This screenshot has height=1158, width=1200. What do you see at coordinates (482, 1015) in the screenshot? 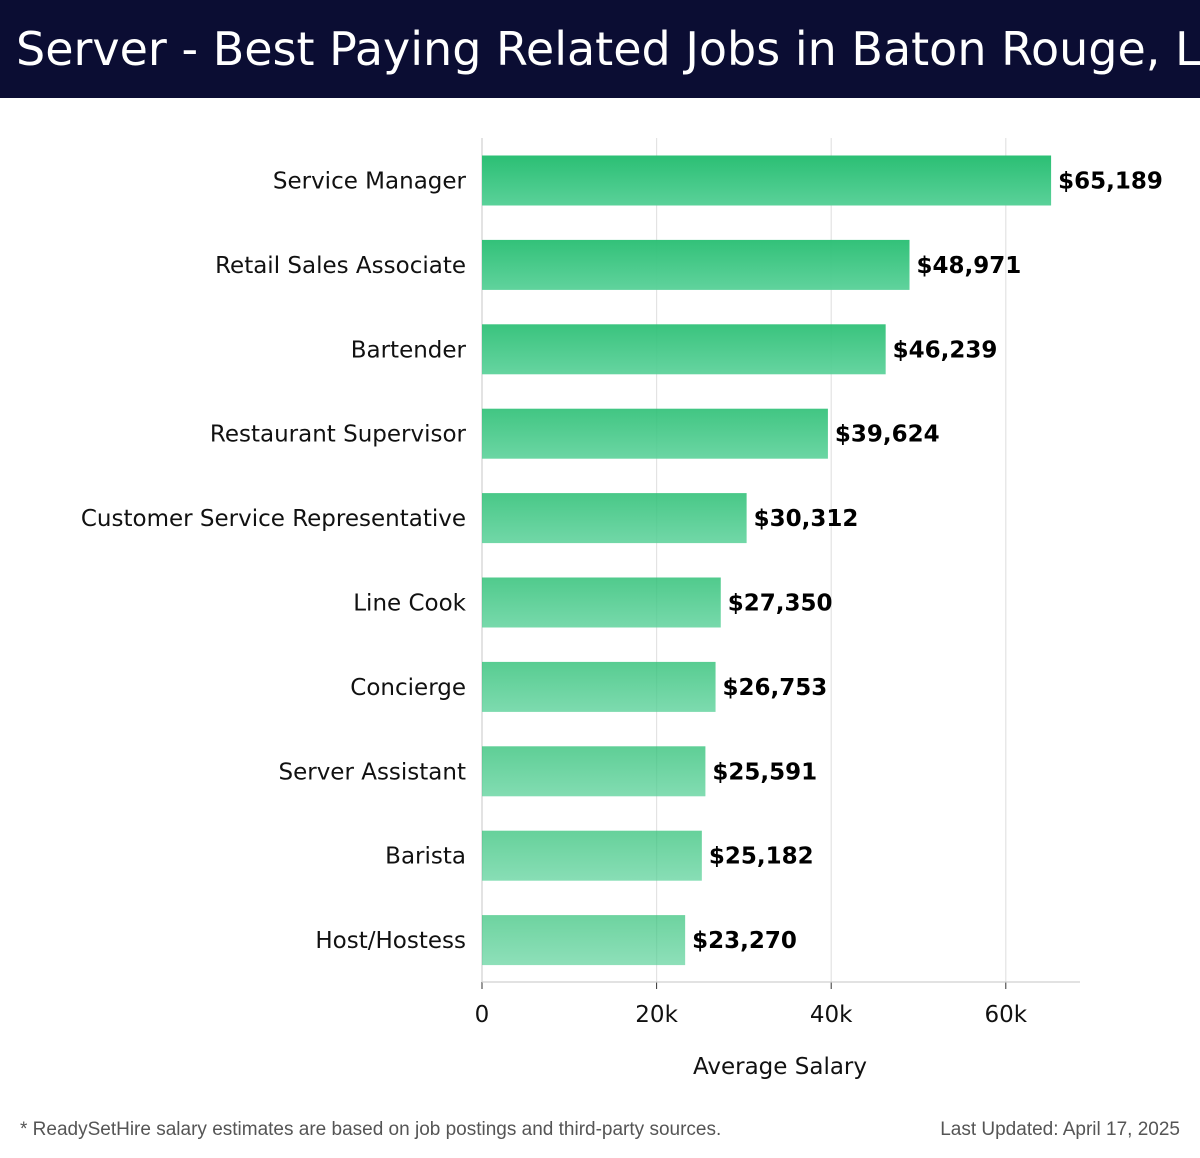
I see `x-tick-label: 0` at bounding box center [482, 1015].